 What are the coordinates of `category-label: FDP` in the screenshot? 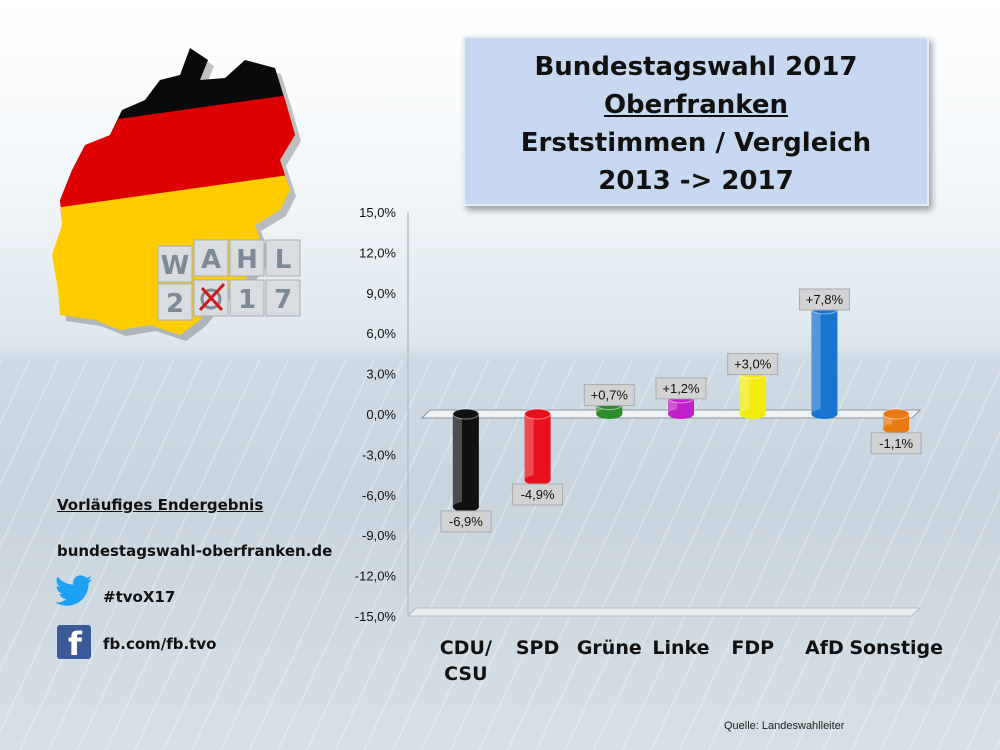 It's located at (752, 648).